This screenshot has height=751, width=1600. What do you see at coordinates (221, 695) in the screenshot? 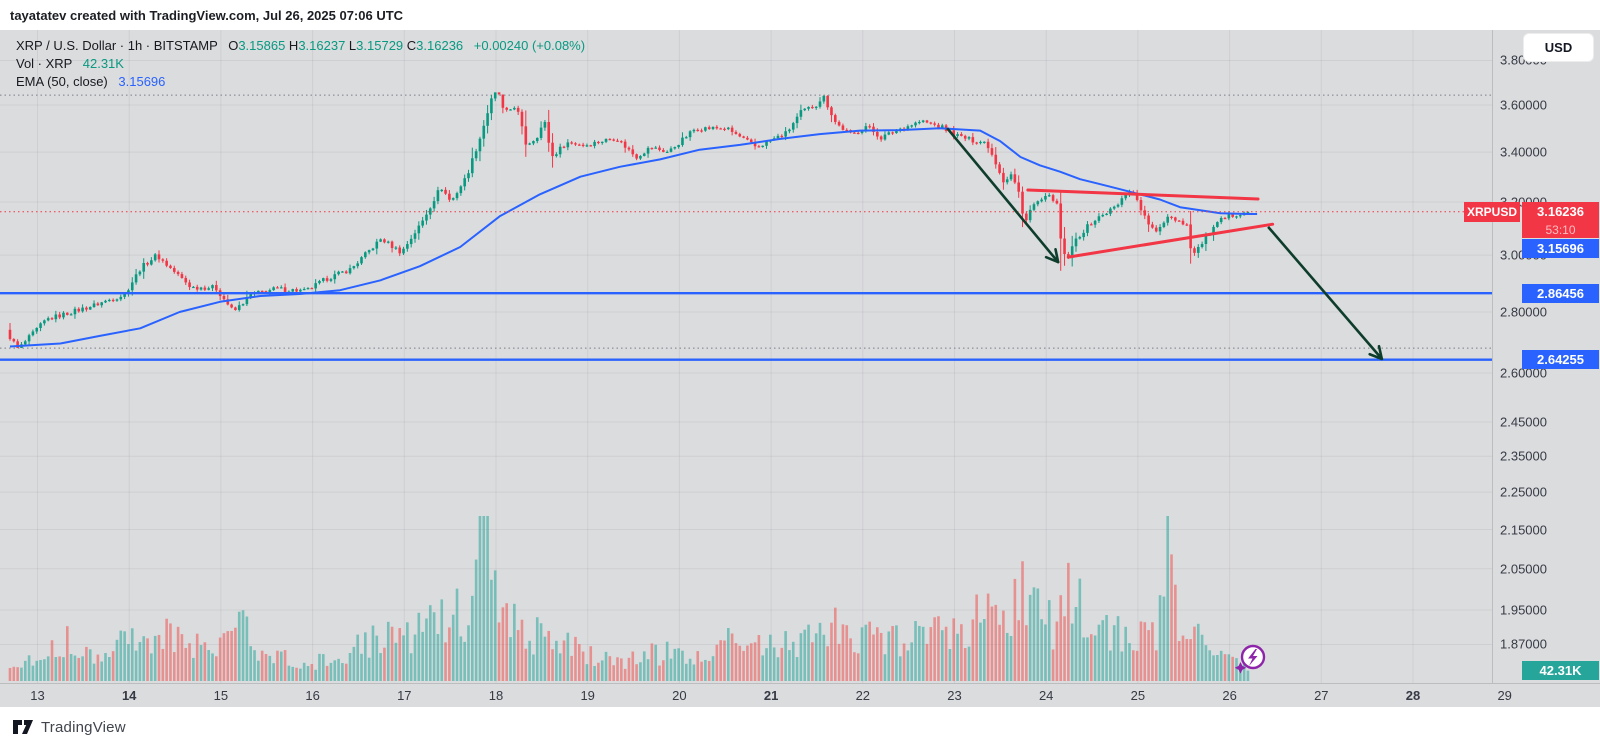
I see `date-label-15: 15` at bounding box center [221, 695].